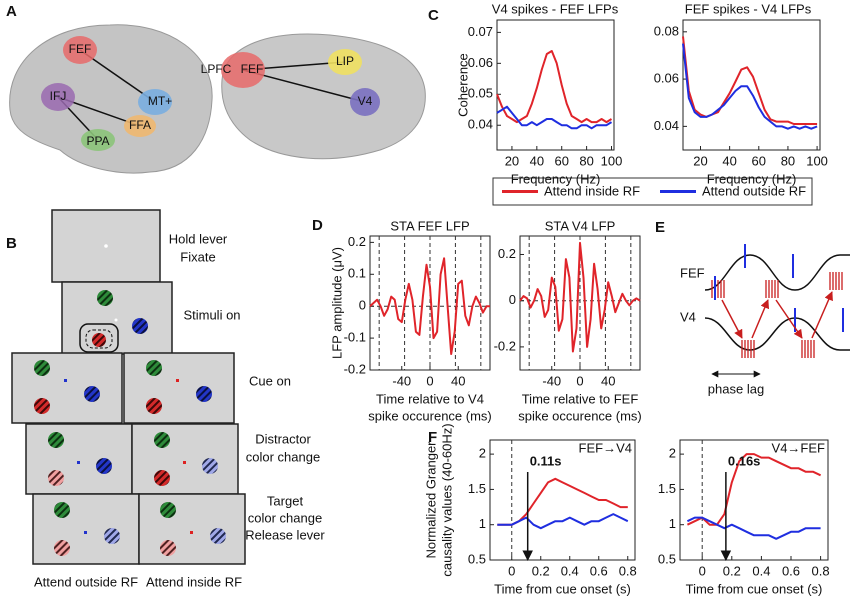 Image resolution: width=856 pixels, height=601 pixels. What do you see at coordinates (197, 256) in the screenshot?
I see `step-label: Fixate` at bounding box center [197, 256].